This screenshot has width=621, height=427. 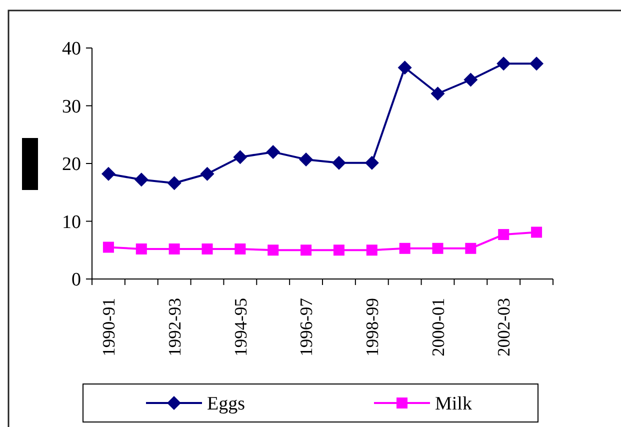 What do you see at coordinates (71, 49) in the screenshot?
I see `y-tick-label: 40` at bounding box center [71, 49].